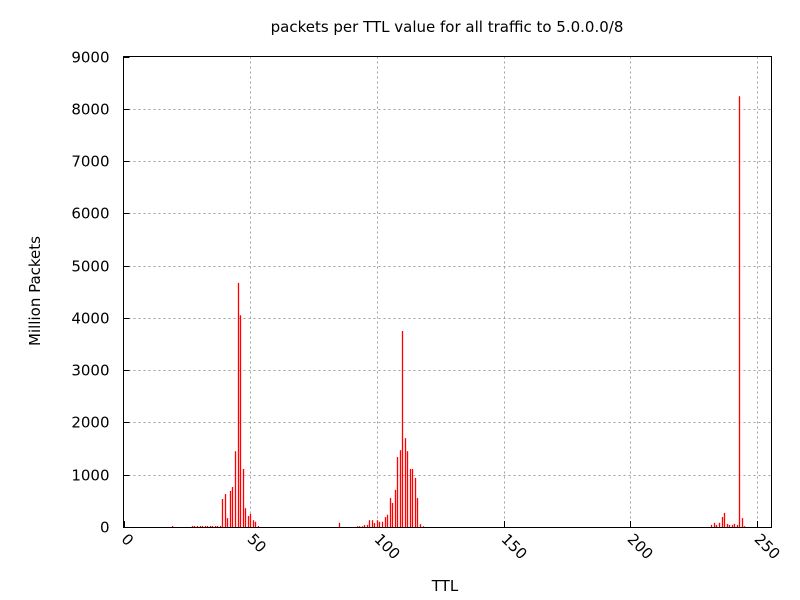 The image size is (800, 600). What do you see at coordinates (127, 539) in the screenshot?
I see `x-tick-label: 0` at bounding box center [127, 539].